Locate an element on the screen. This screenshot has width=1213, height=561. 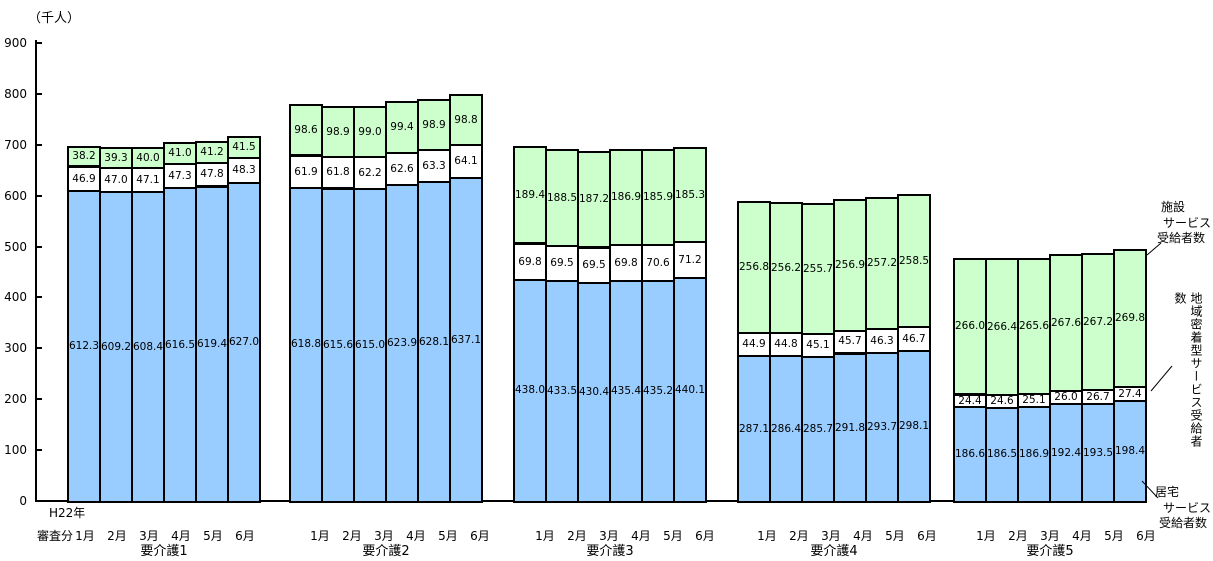
bar-segment-kyotaku: 293.7 is located at coordinates (882, 427).